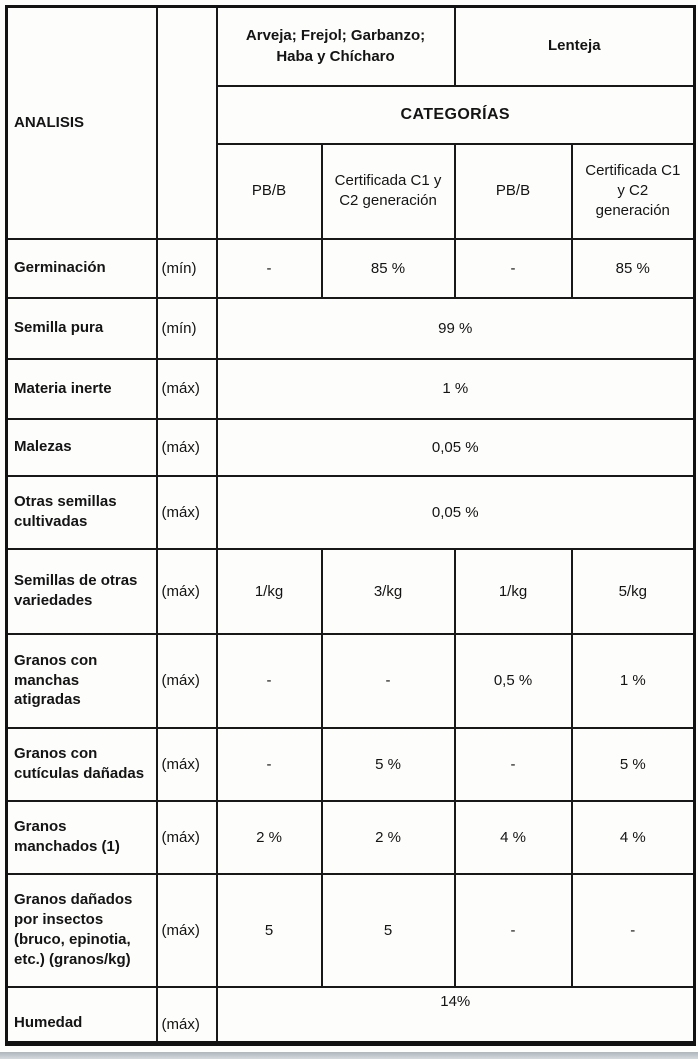 This screenshot has height=1059, width=698. Describe the element at coordinates (81, 837) in the screenshot. I see `row-label-cell: Granos manchados (1)` at that location.